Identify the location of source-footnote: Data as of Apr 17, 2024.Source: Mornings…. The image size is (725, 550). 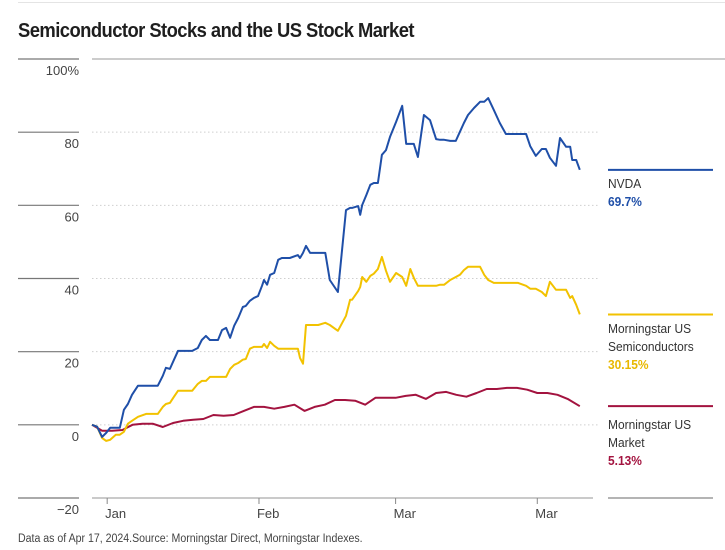
(190, 539).